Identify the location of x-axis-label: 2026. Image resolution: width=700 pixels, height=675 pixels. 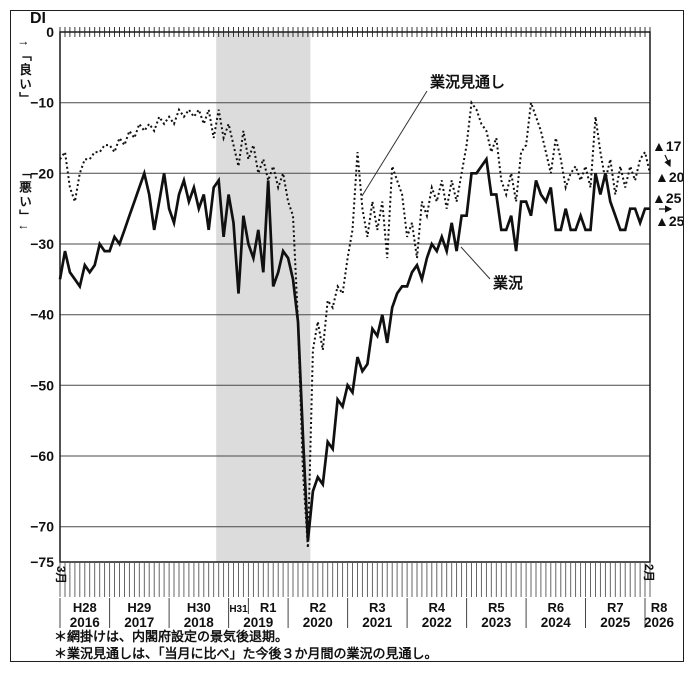
(659, 622).